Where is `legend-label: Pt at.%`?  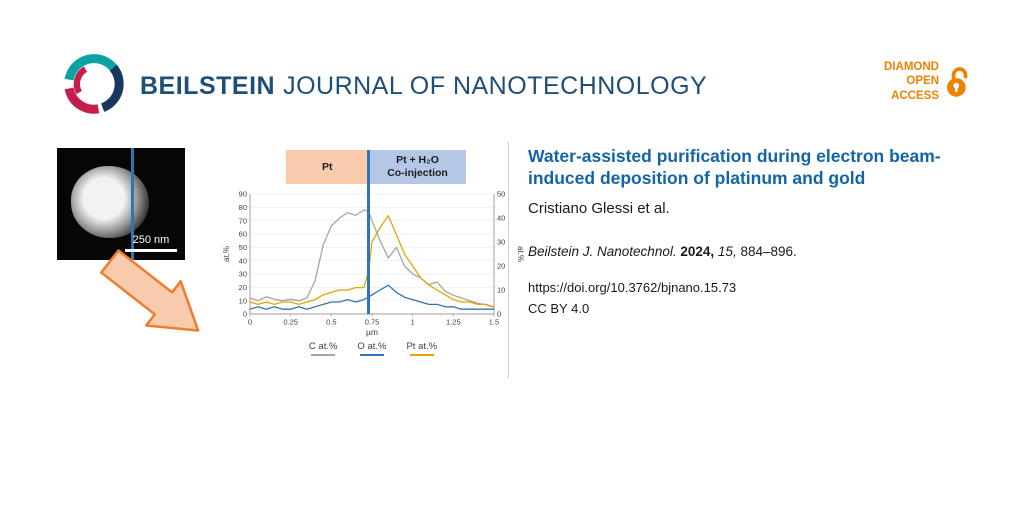
legend-label: Pt at.% is located at coordinates (422, 346).